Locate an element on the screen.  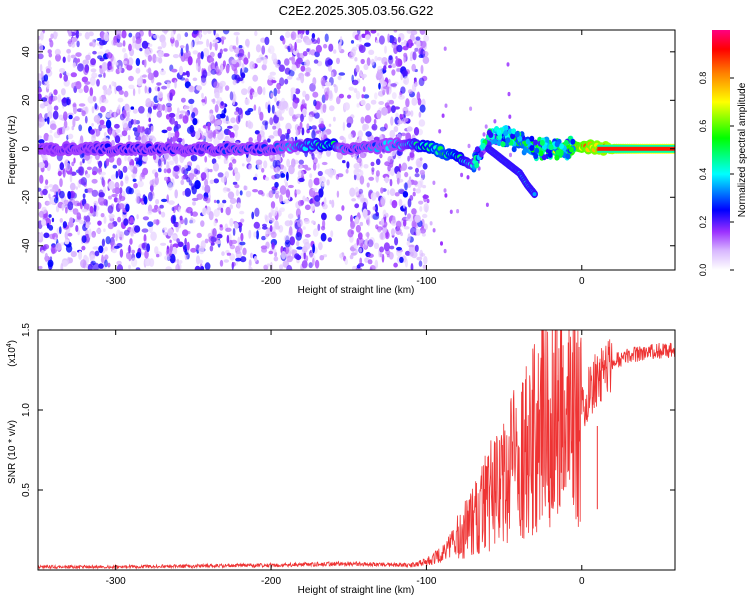
y-tick-label: 20 is located at coordinates (26, 100).